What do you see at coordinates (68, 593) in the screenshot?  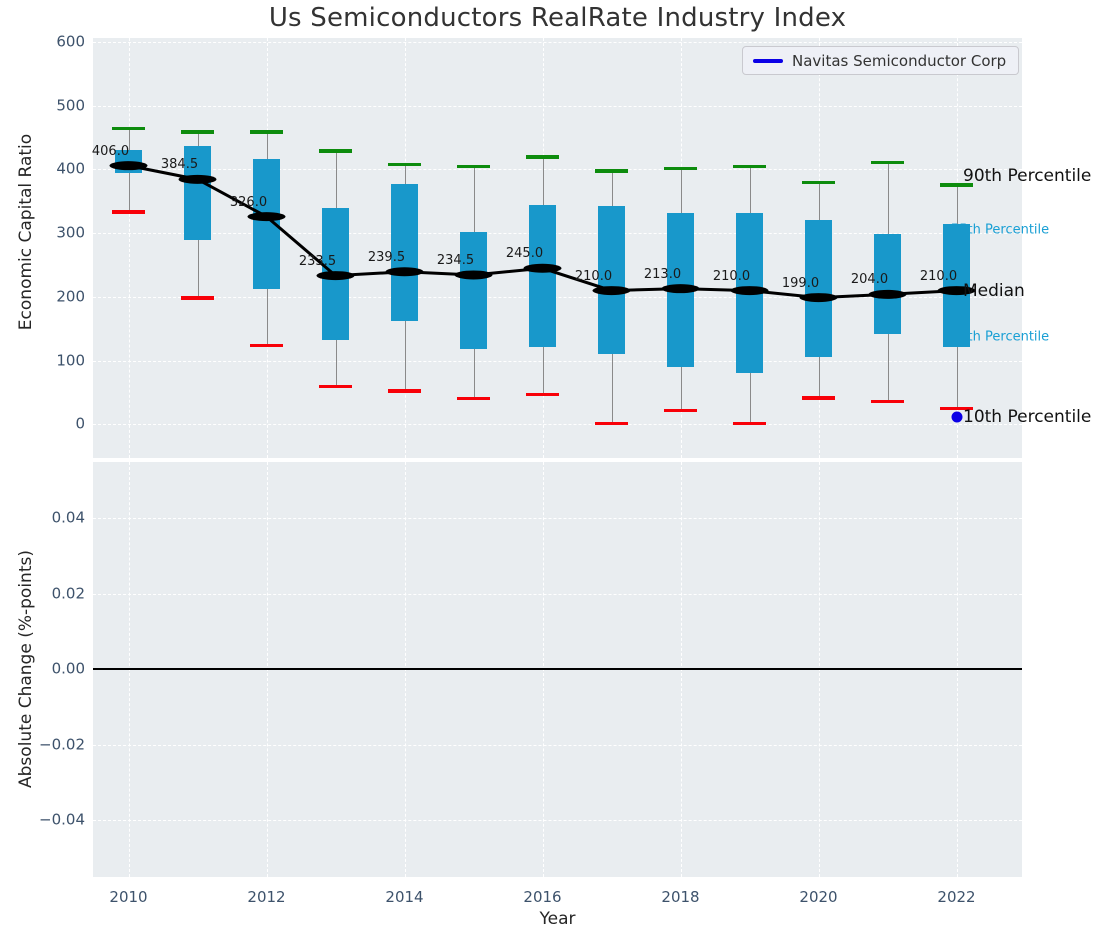 I see `y-tick-label: 0.02` at bounding box center [68, 593].